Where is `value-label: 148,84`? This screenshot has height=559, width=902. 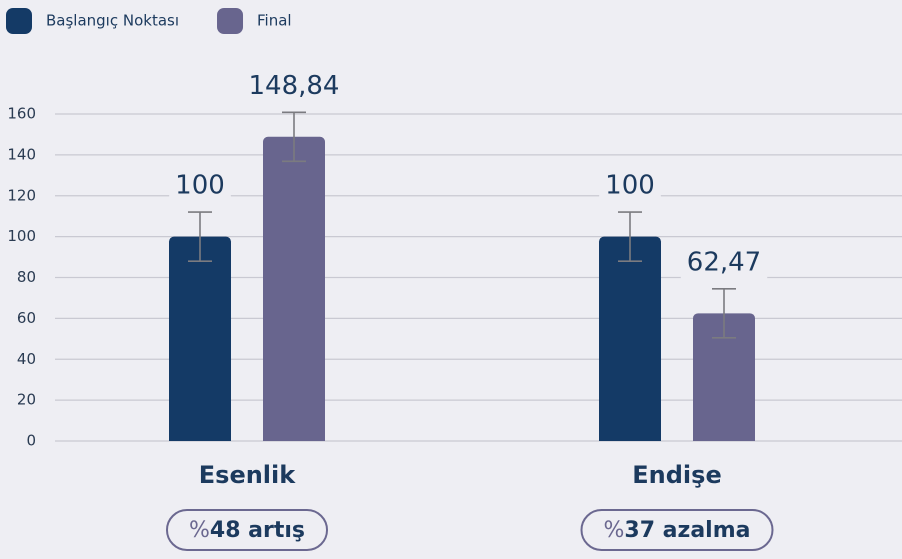 value-label: 148,84 is located at coordinates (294, 86).